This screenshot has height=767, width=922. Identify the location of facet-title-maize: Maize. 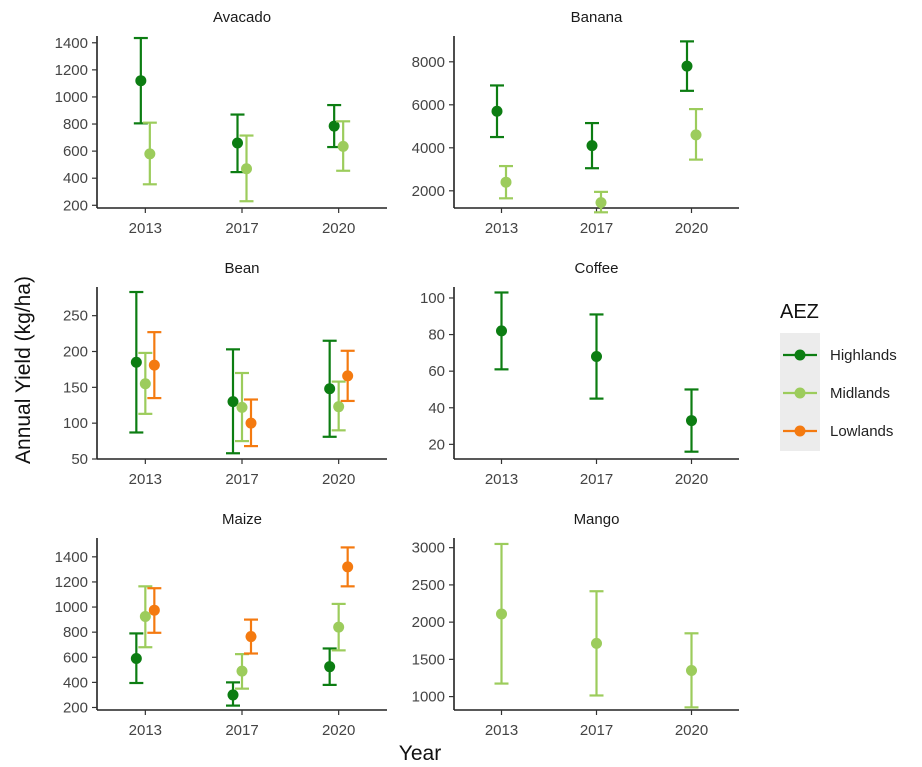
(242, 519).